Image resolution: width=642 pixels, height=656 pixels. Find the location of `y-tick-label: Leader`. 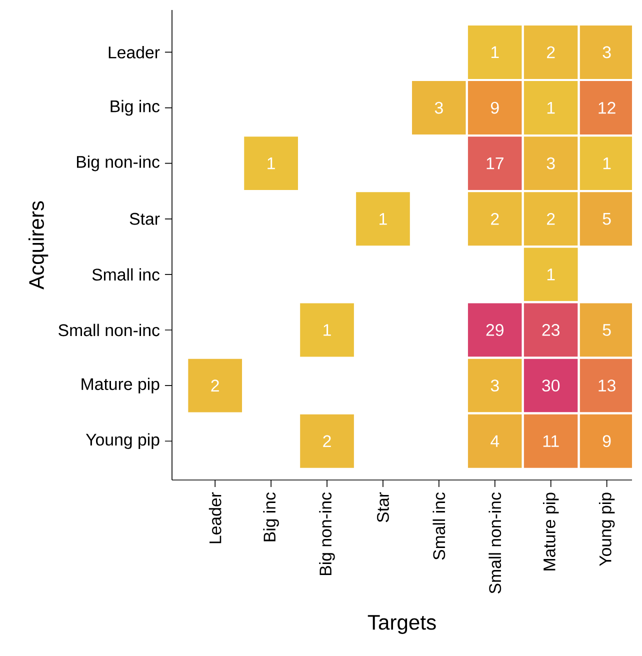

y-tick-label: Leader is located at coordinates (134, 52).